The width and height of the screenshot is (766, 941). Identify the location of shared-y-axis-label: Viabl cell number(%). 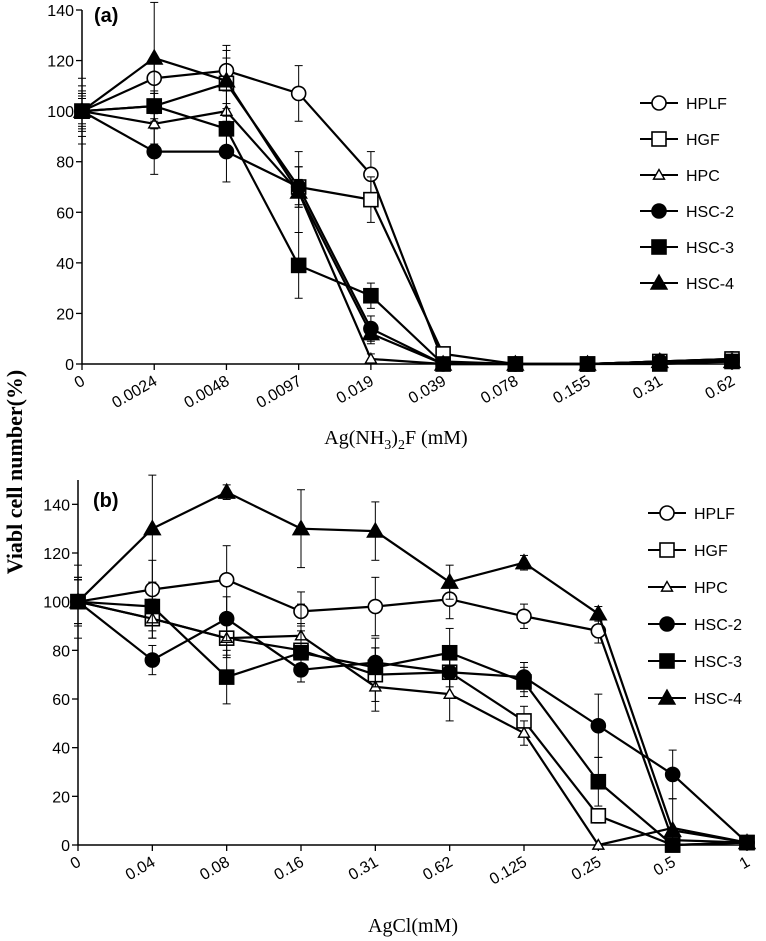
(14, 472).